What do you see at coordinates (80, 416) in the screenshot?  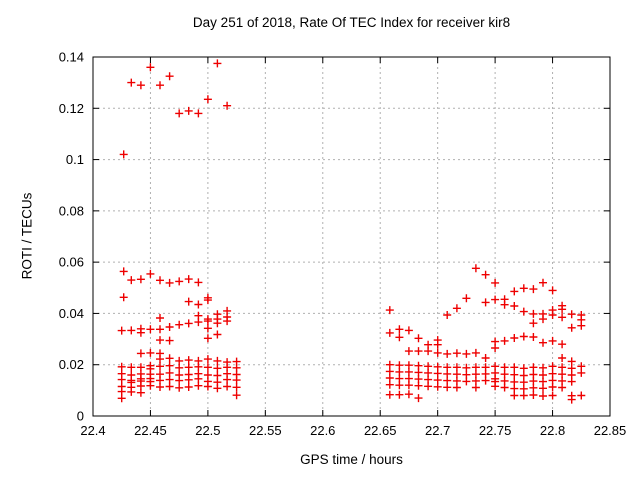 I see `y-tick-label: 0` at bounding box center [80, 416].